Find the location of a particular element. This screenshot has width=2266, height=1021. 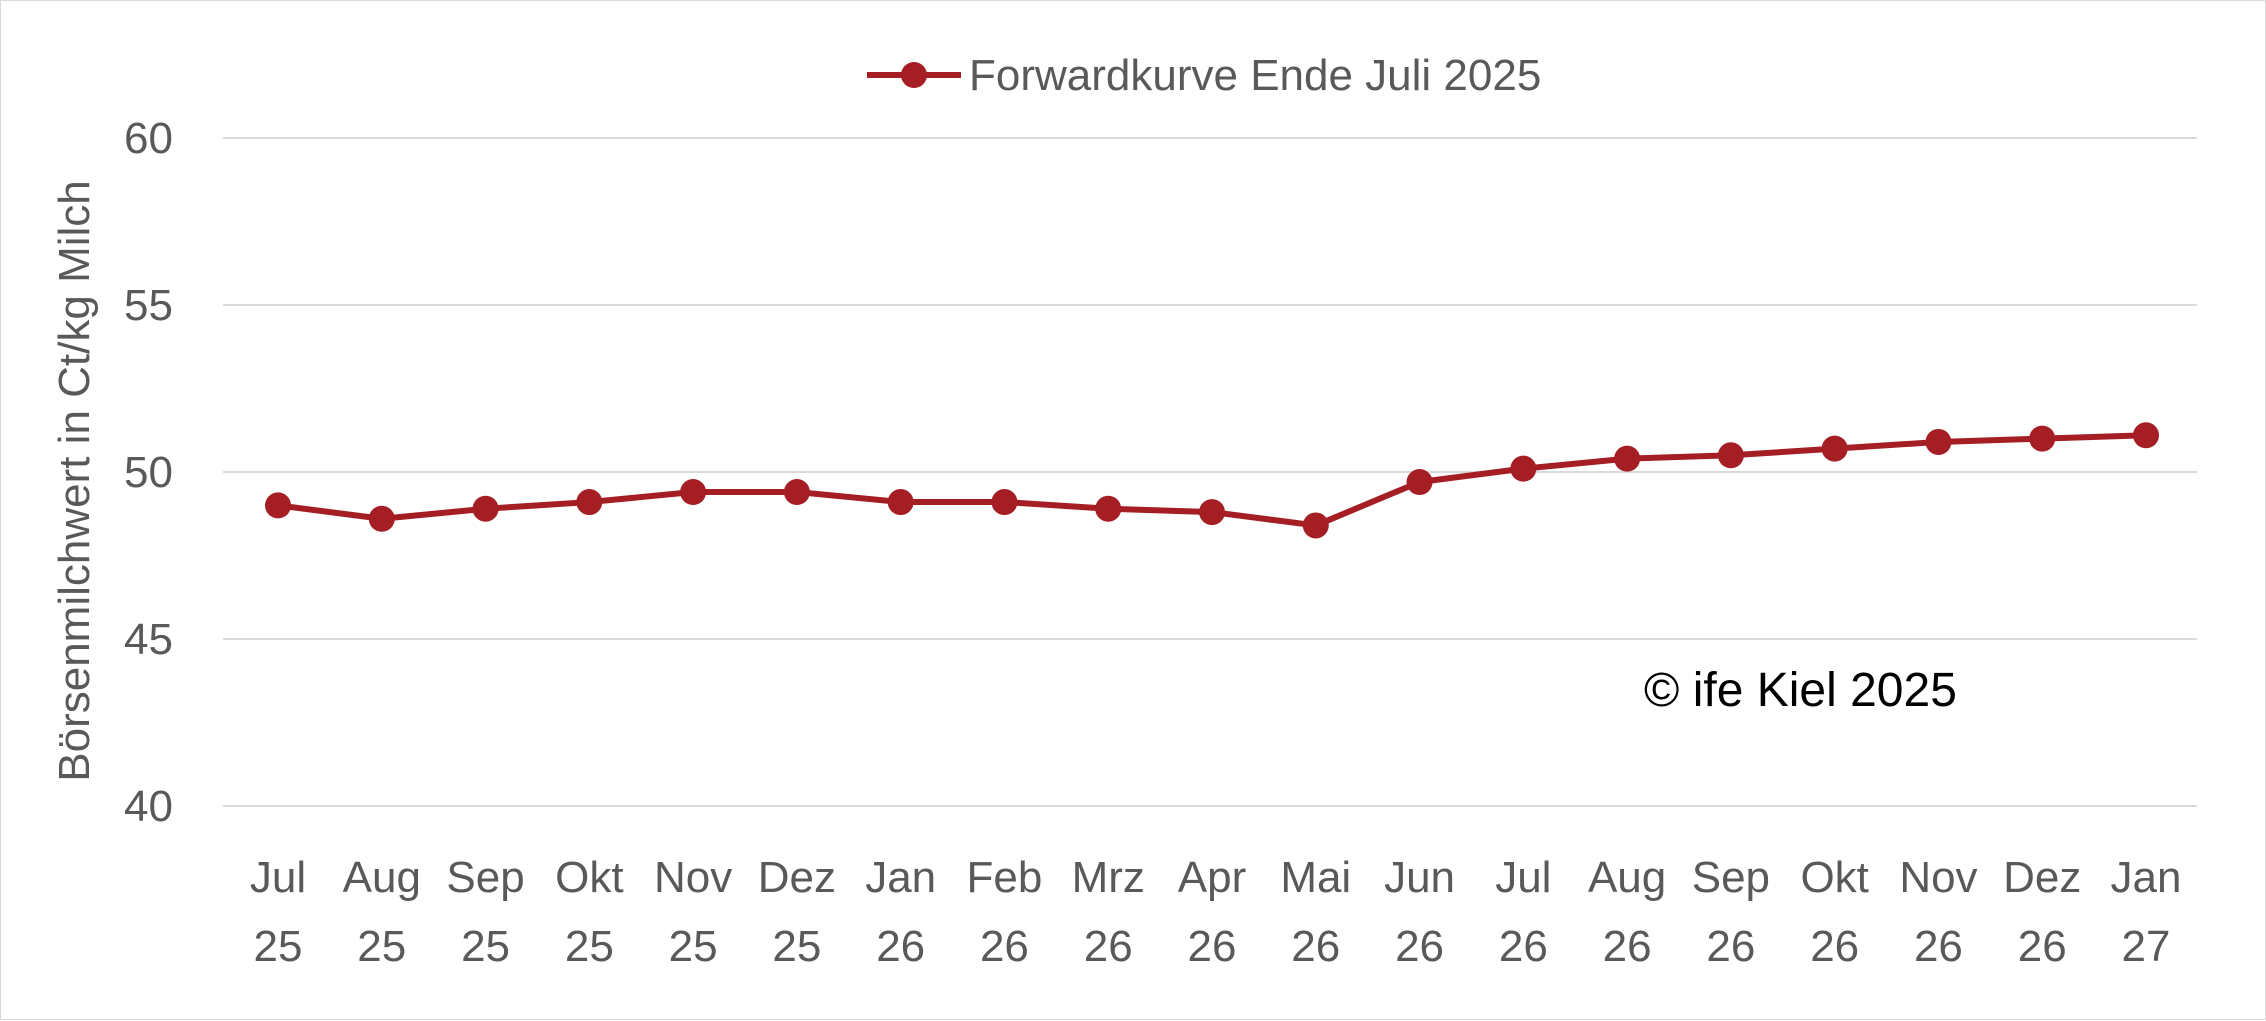

x-tick-label: Jul 26 is located at coordinates (1523, 912).